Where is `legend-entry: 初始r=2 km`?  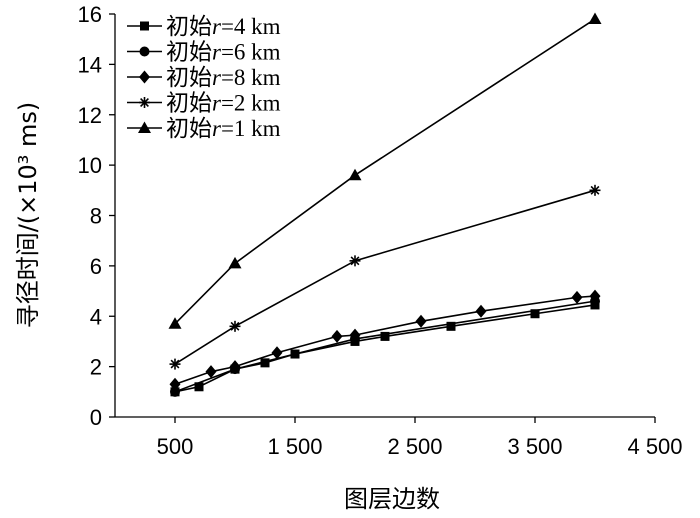
legend-entry: 初始r=2 km is located at coordinates (204, 103).